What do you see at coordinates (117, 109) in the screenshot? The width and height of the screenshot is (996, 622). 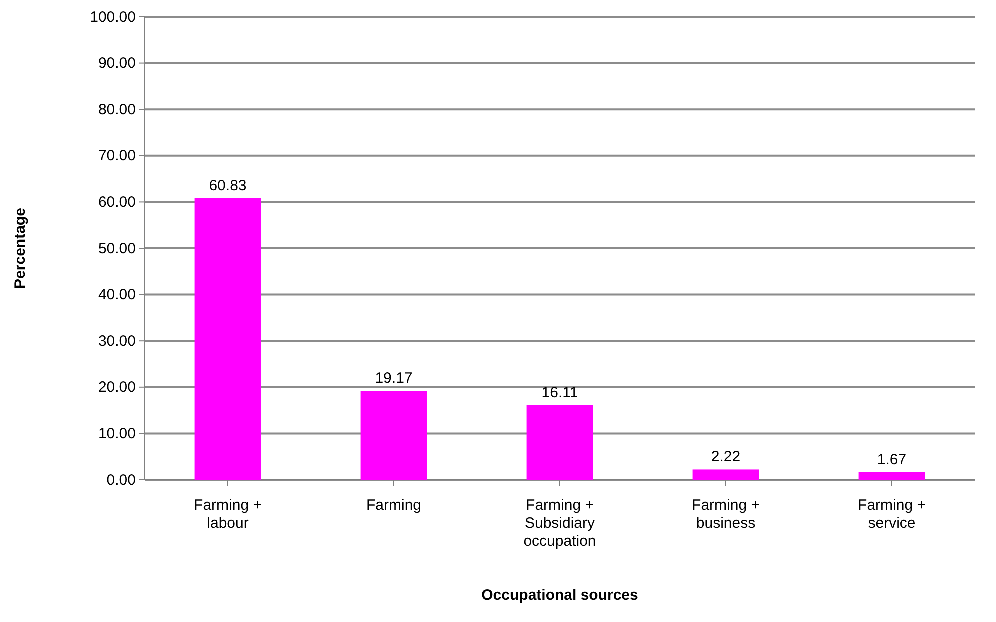 I see `y-tick-label: 80.00` at bounding box center [117, 109].